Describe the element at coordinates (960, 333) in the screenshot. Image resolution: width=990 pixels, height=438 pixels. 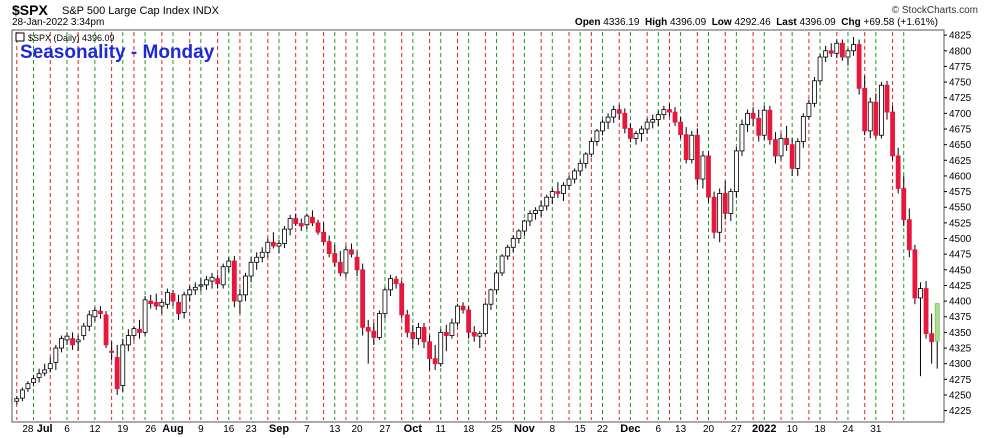
I see `y-tick-label: 4350` at that location.